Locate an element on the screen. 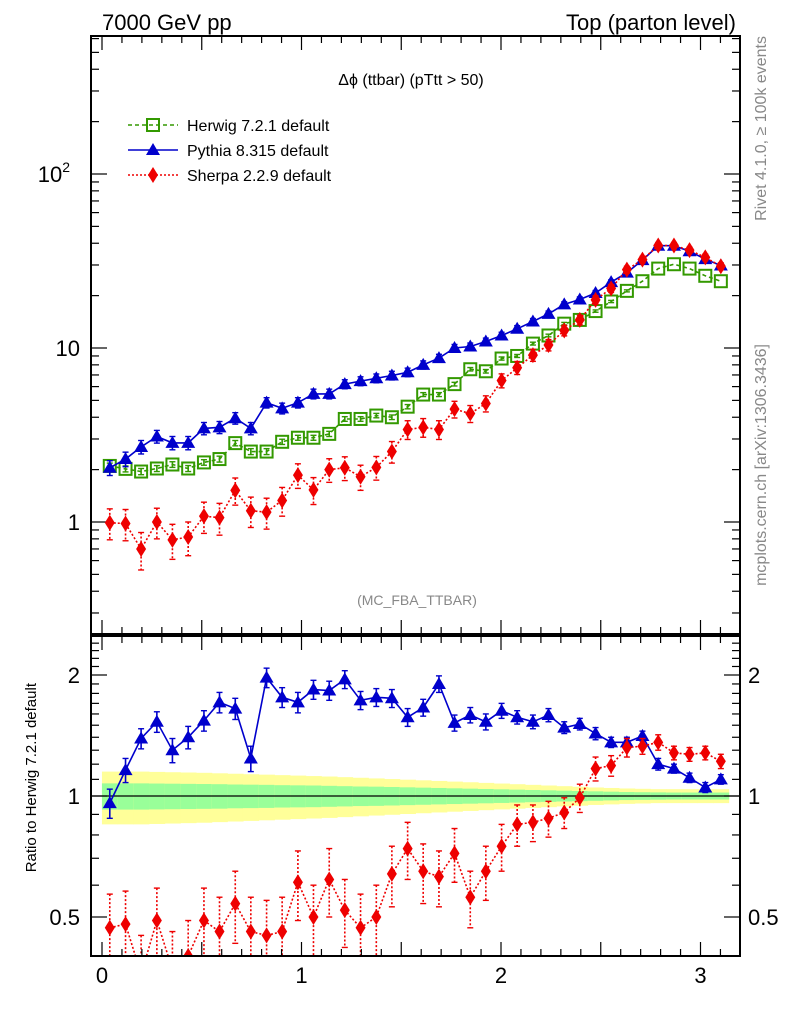  legend-label-0: Herwig 7.2.1 default is located at coordinates (258, 126).